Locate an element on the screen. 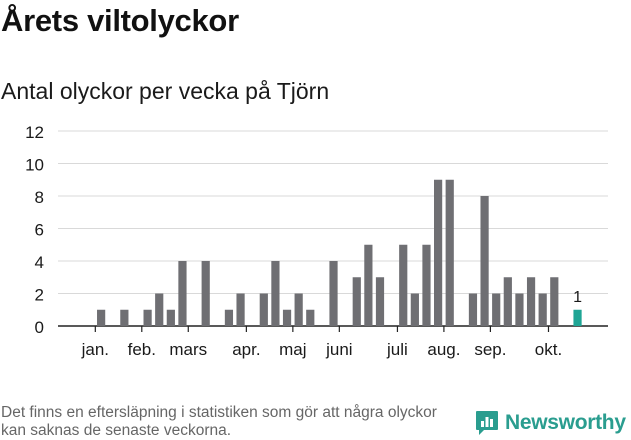 The image size is (631, 440). x-axis-month-labels: jan. feb. mars apr. maj juni juli aug. sep. okt. is located at coordinates (321, 342).